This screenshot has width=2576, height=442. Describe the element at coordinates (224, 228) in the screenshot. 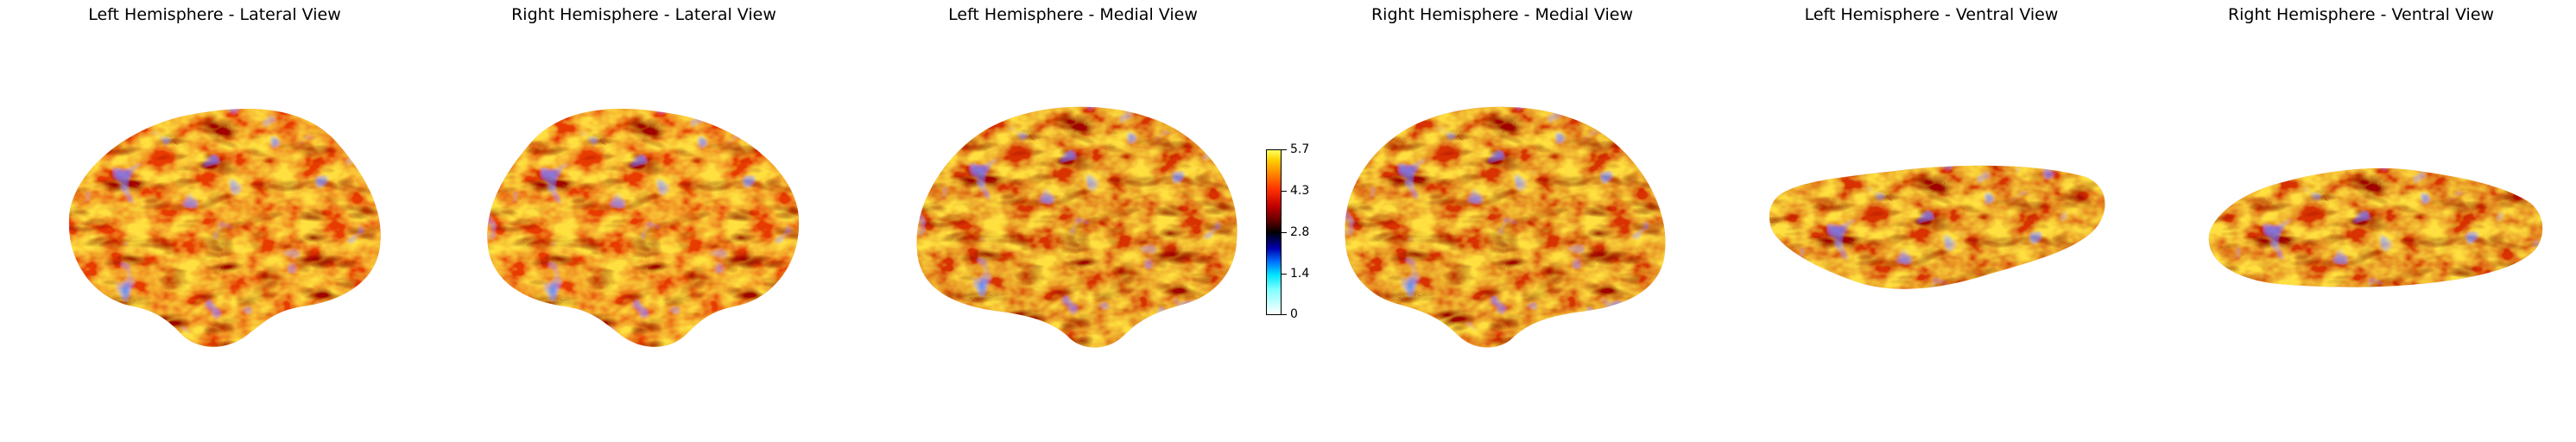

I see `brain-surface-left-lateral` at that location.